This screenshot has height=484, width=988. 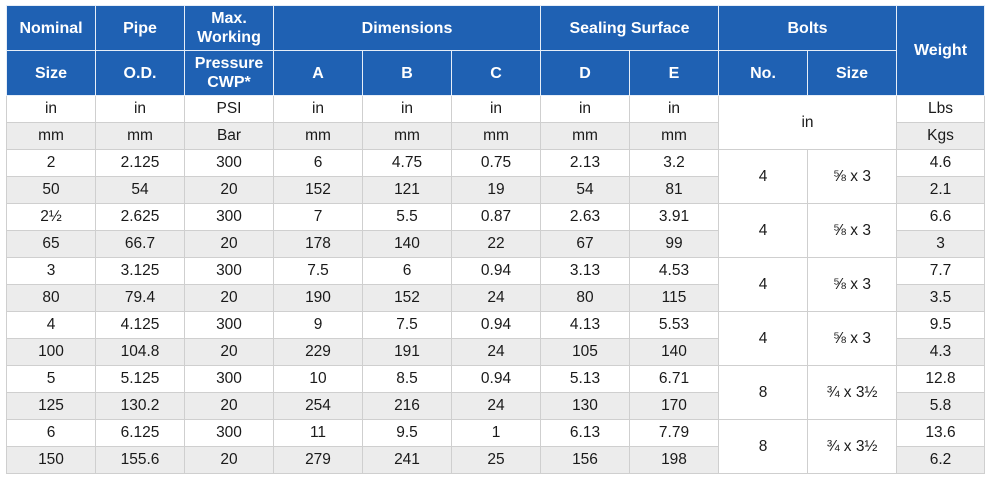 I want to click on weight-lbs-cell: 9.5, so click(x=940, y=325).